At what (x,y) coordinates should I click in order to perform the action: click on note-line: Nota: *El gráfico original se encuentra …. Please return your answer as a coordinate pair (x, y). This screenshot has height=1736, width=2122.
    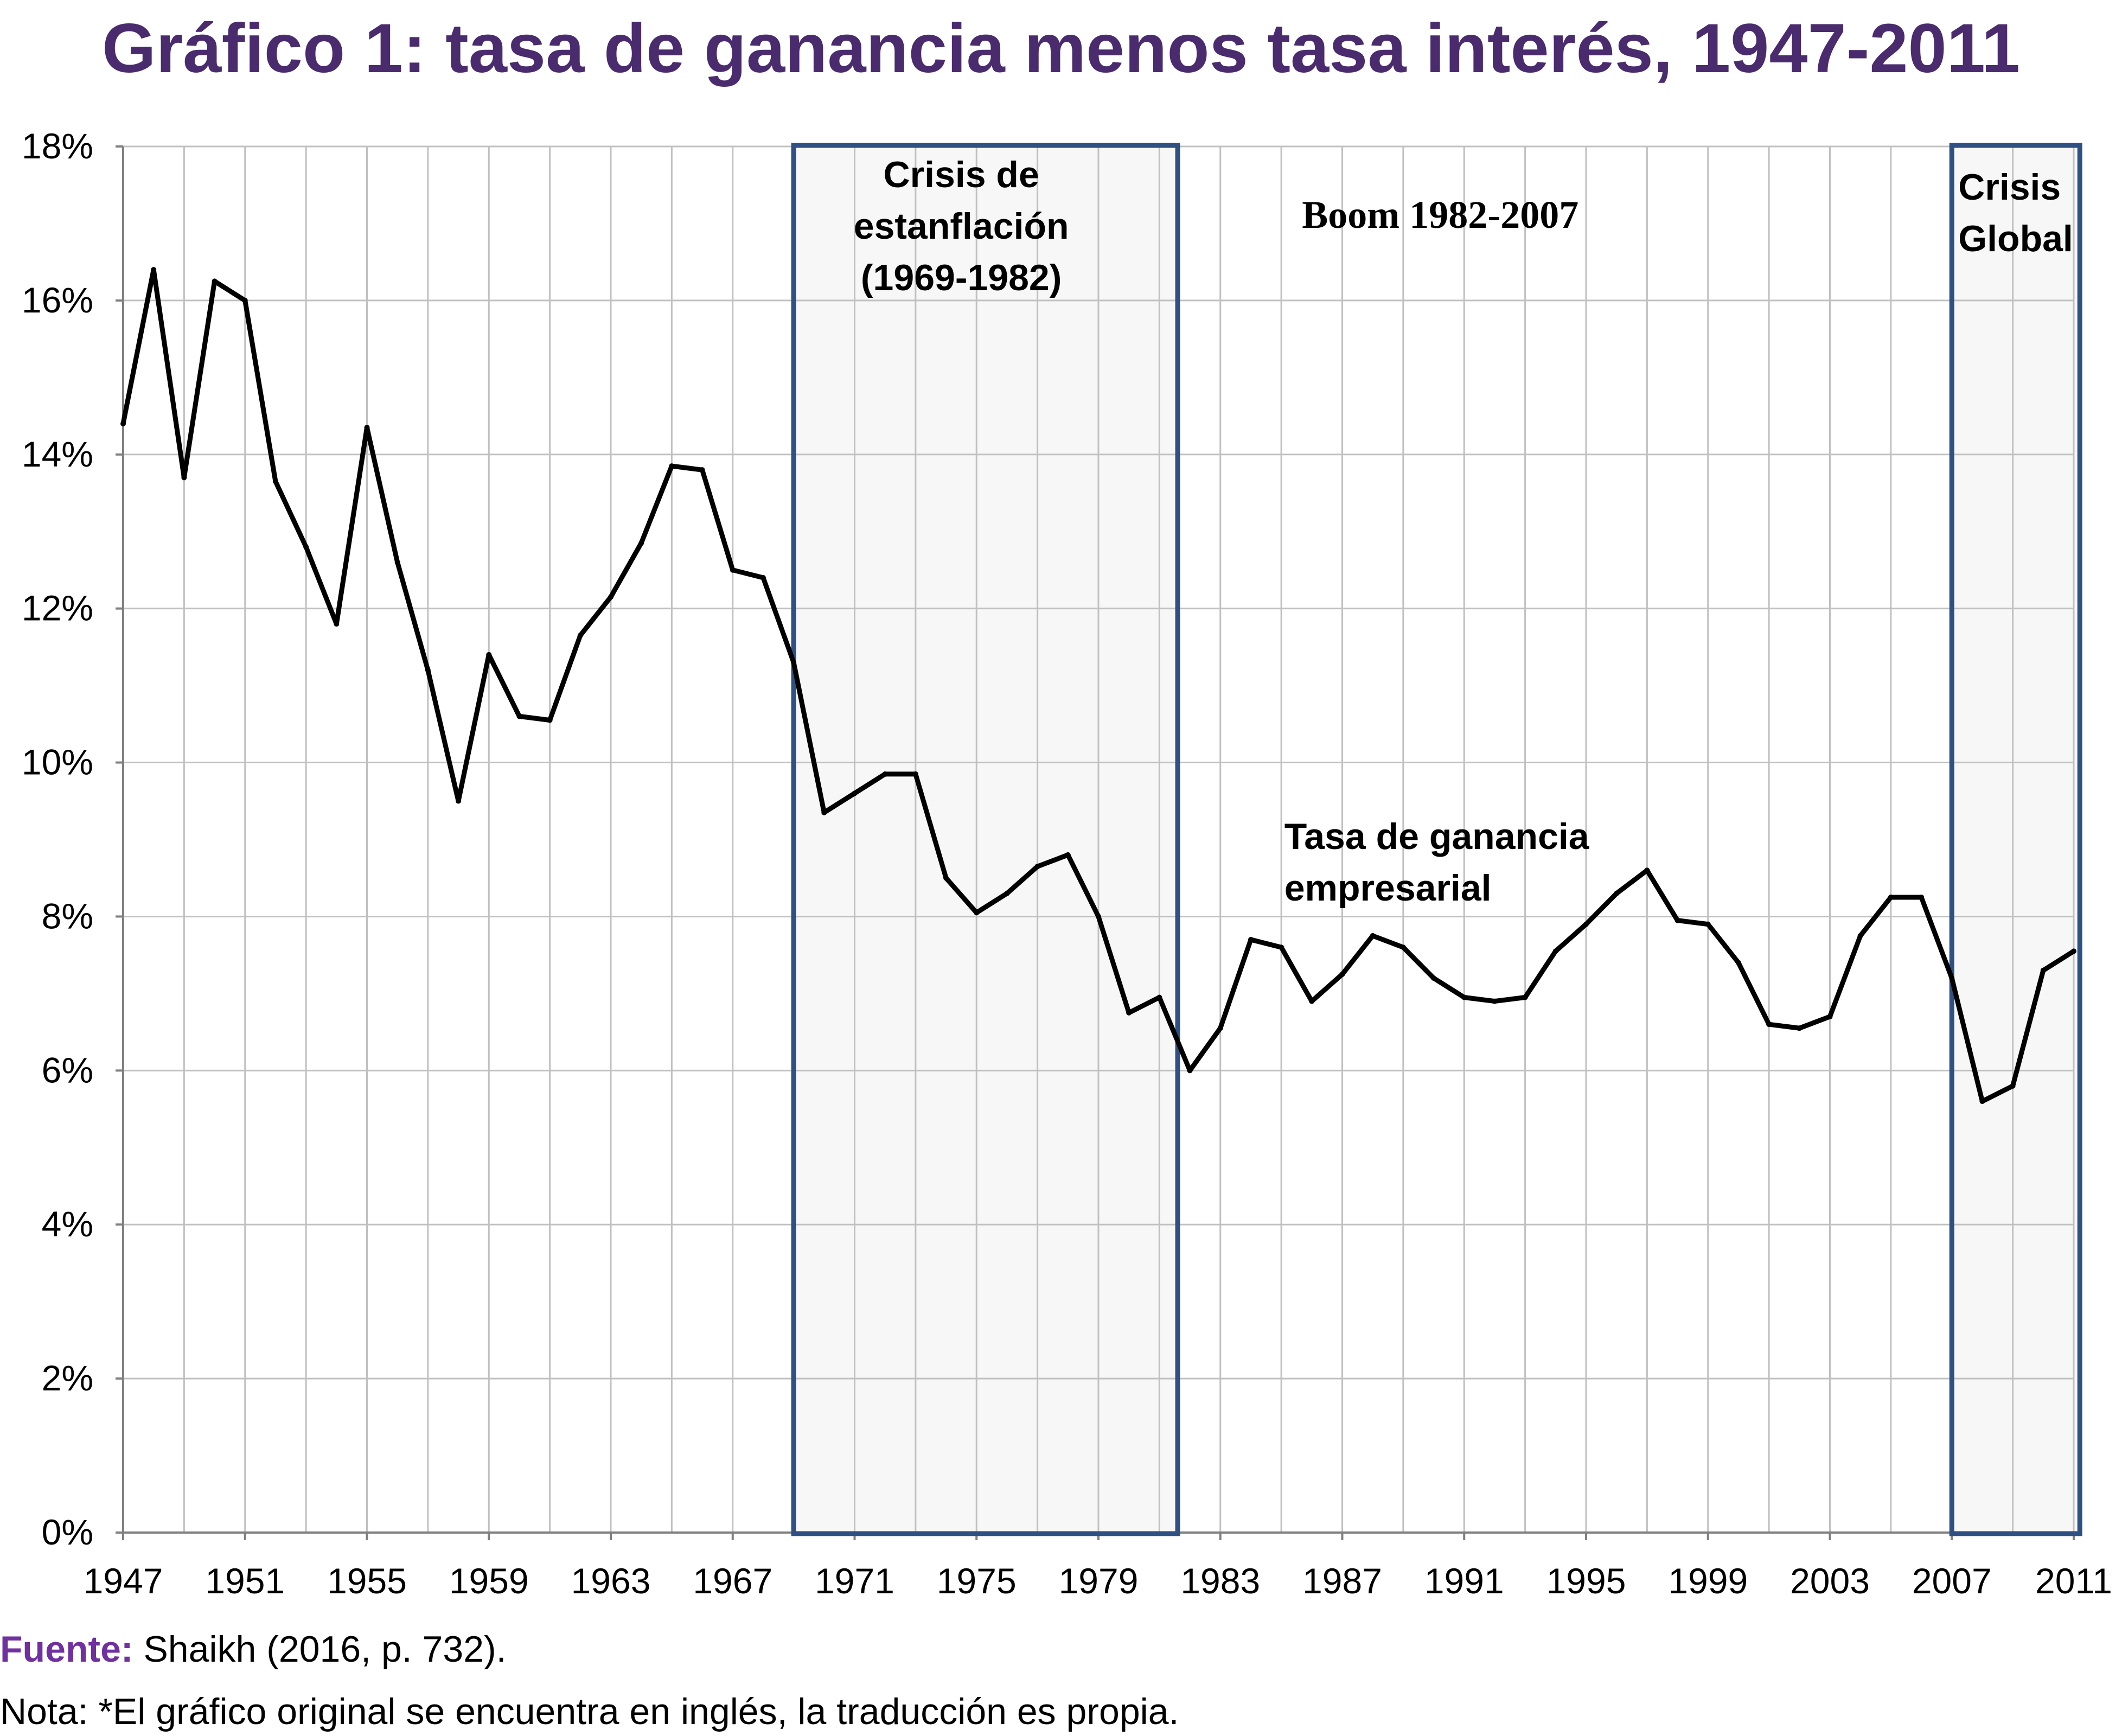
    Looking at the image, I should click on (589, 1711).